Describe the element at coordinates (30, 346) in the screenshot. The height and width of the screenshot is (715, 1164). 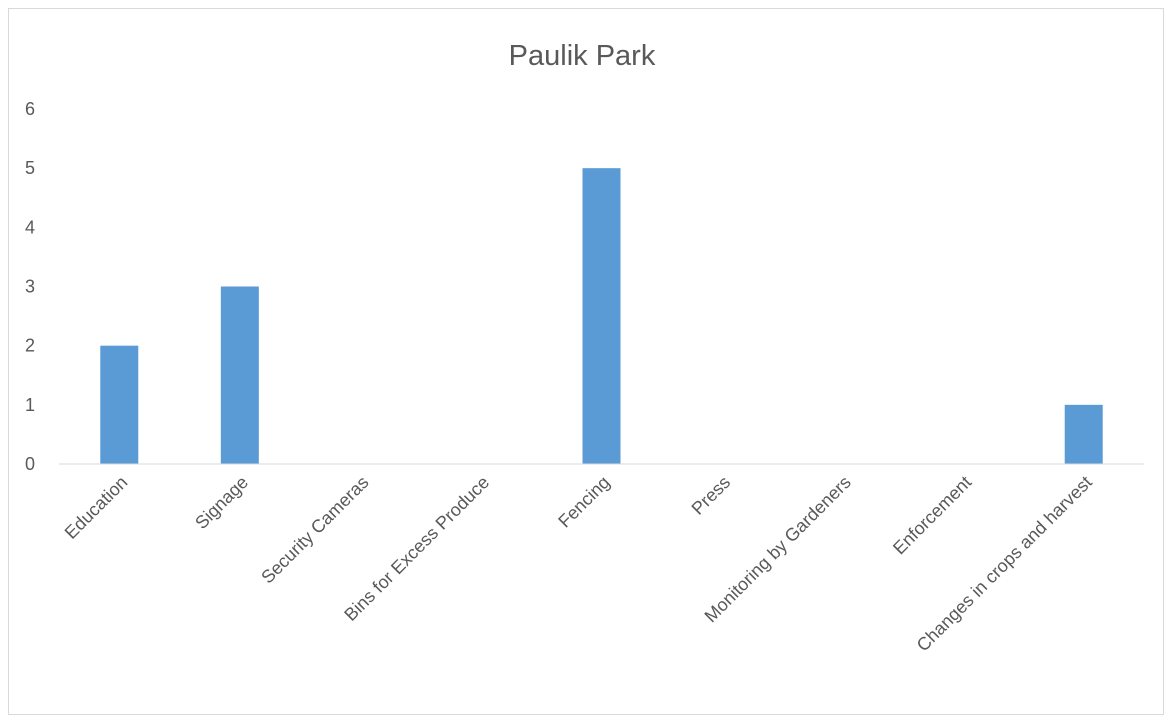
I see `y-tick-label: 2` at that location.